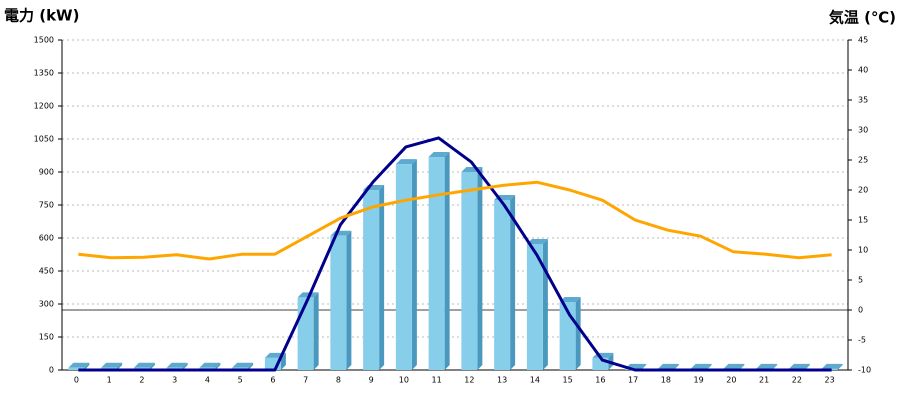 The image size is (900, 400). I want to click on y2-tick-label: 10, so click(863, 250).